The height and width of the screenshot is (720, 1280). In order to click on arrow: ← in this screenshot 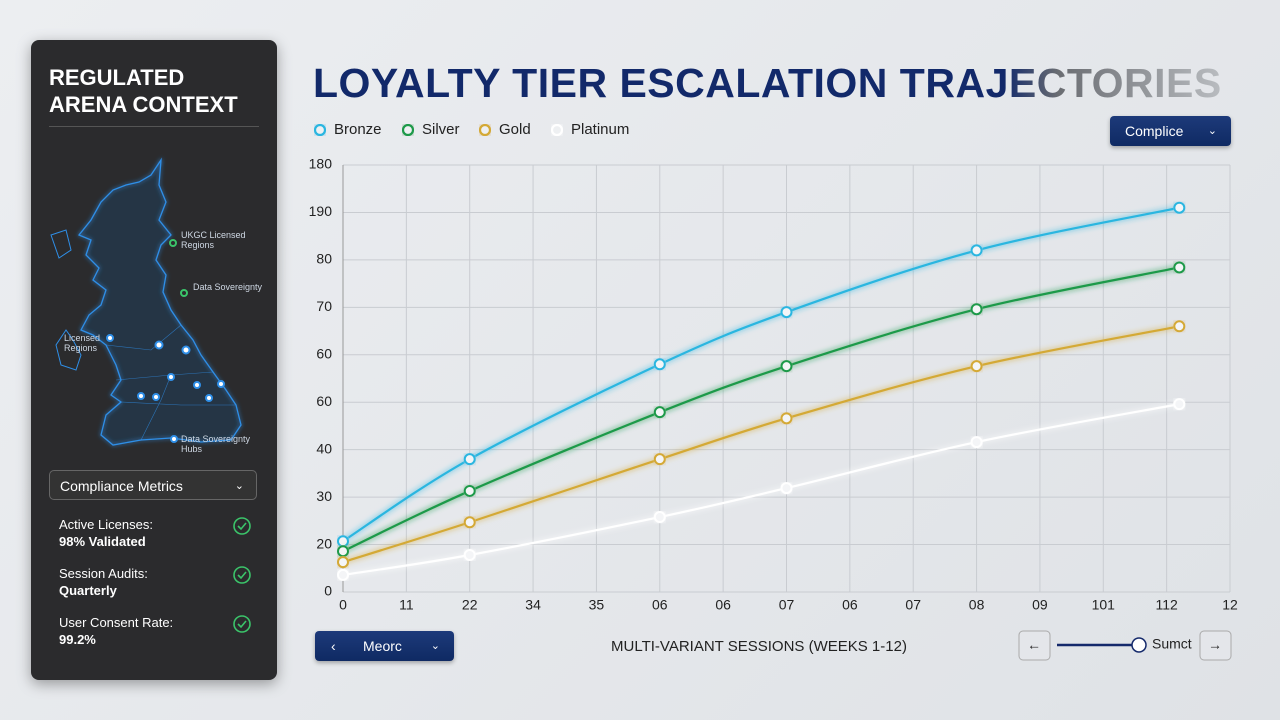, I will do `click(1034, 645)`.